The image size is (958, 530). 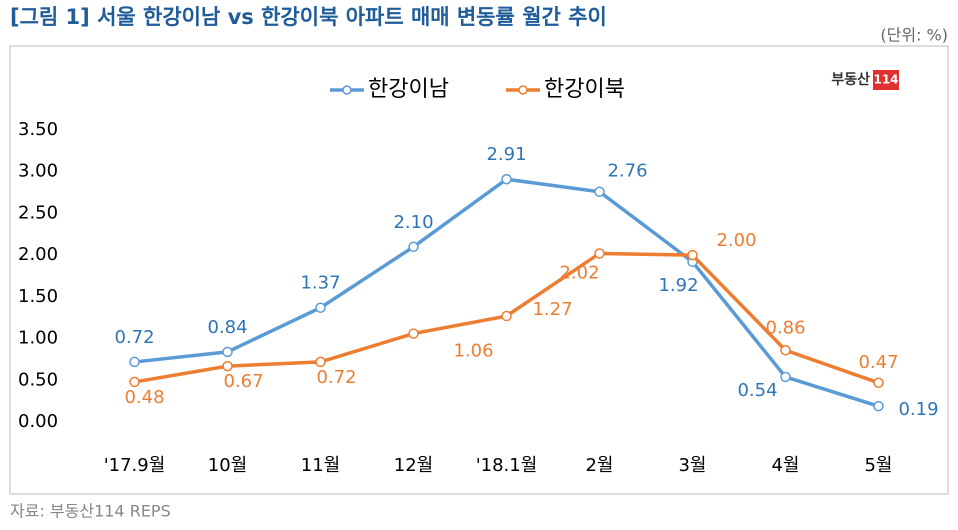 What do you see at coordinates (38, 296) in the screenshot?
I see `y-tick-label: 1.50` at bounding box center [38, 296].